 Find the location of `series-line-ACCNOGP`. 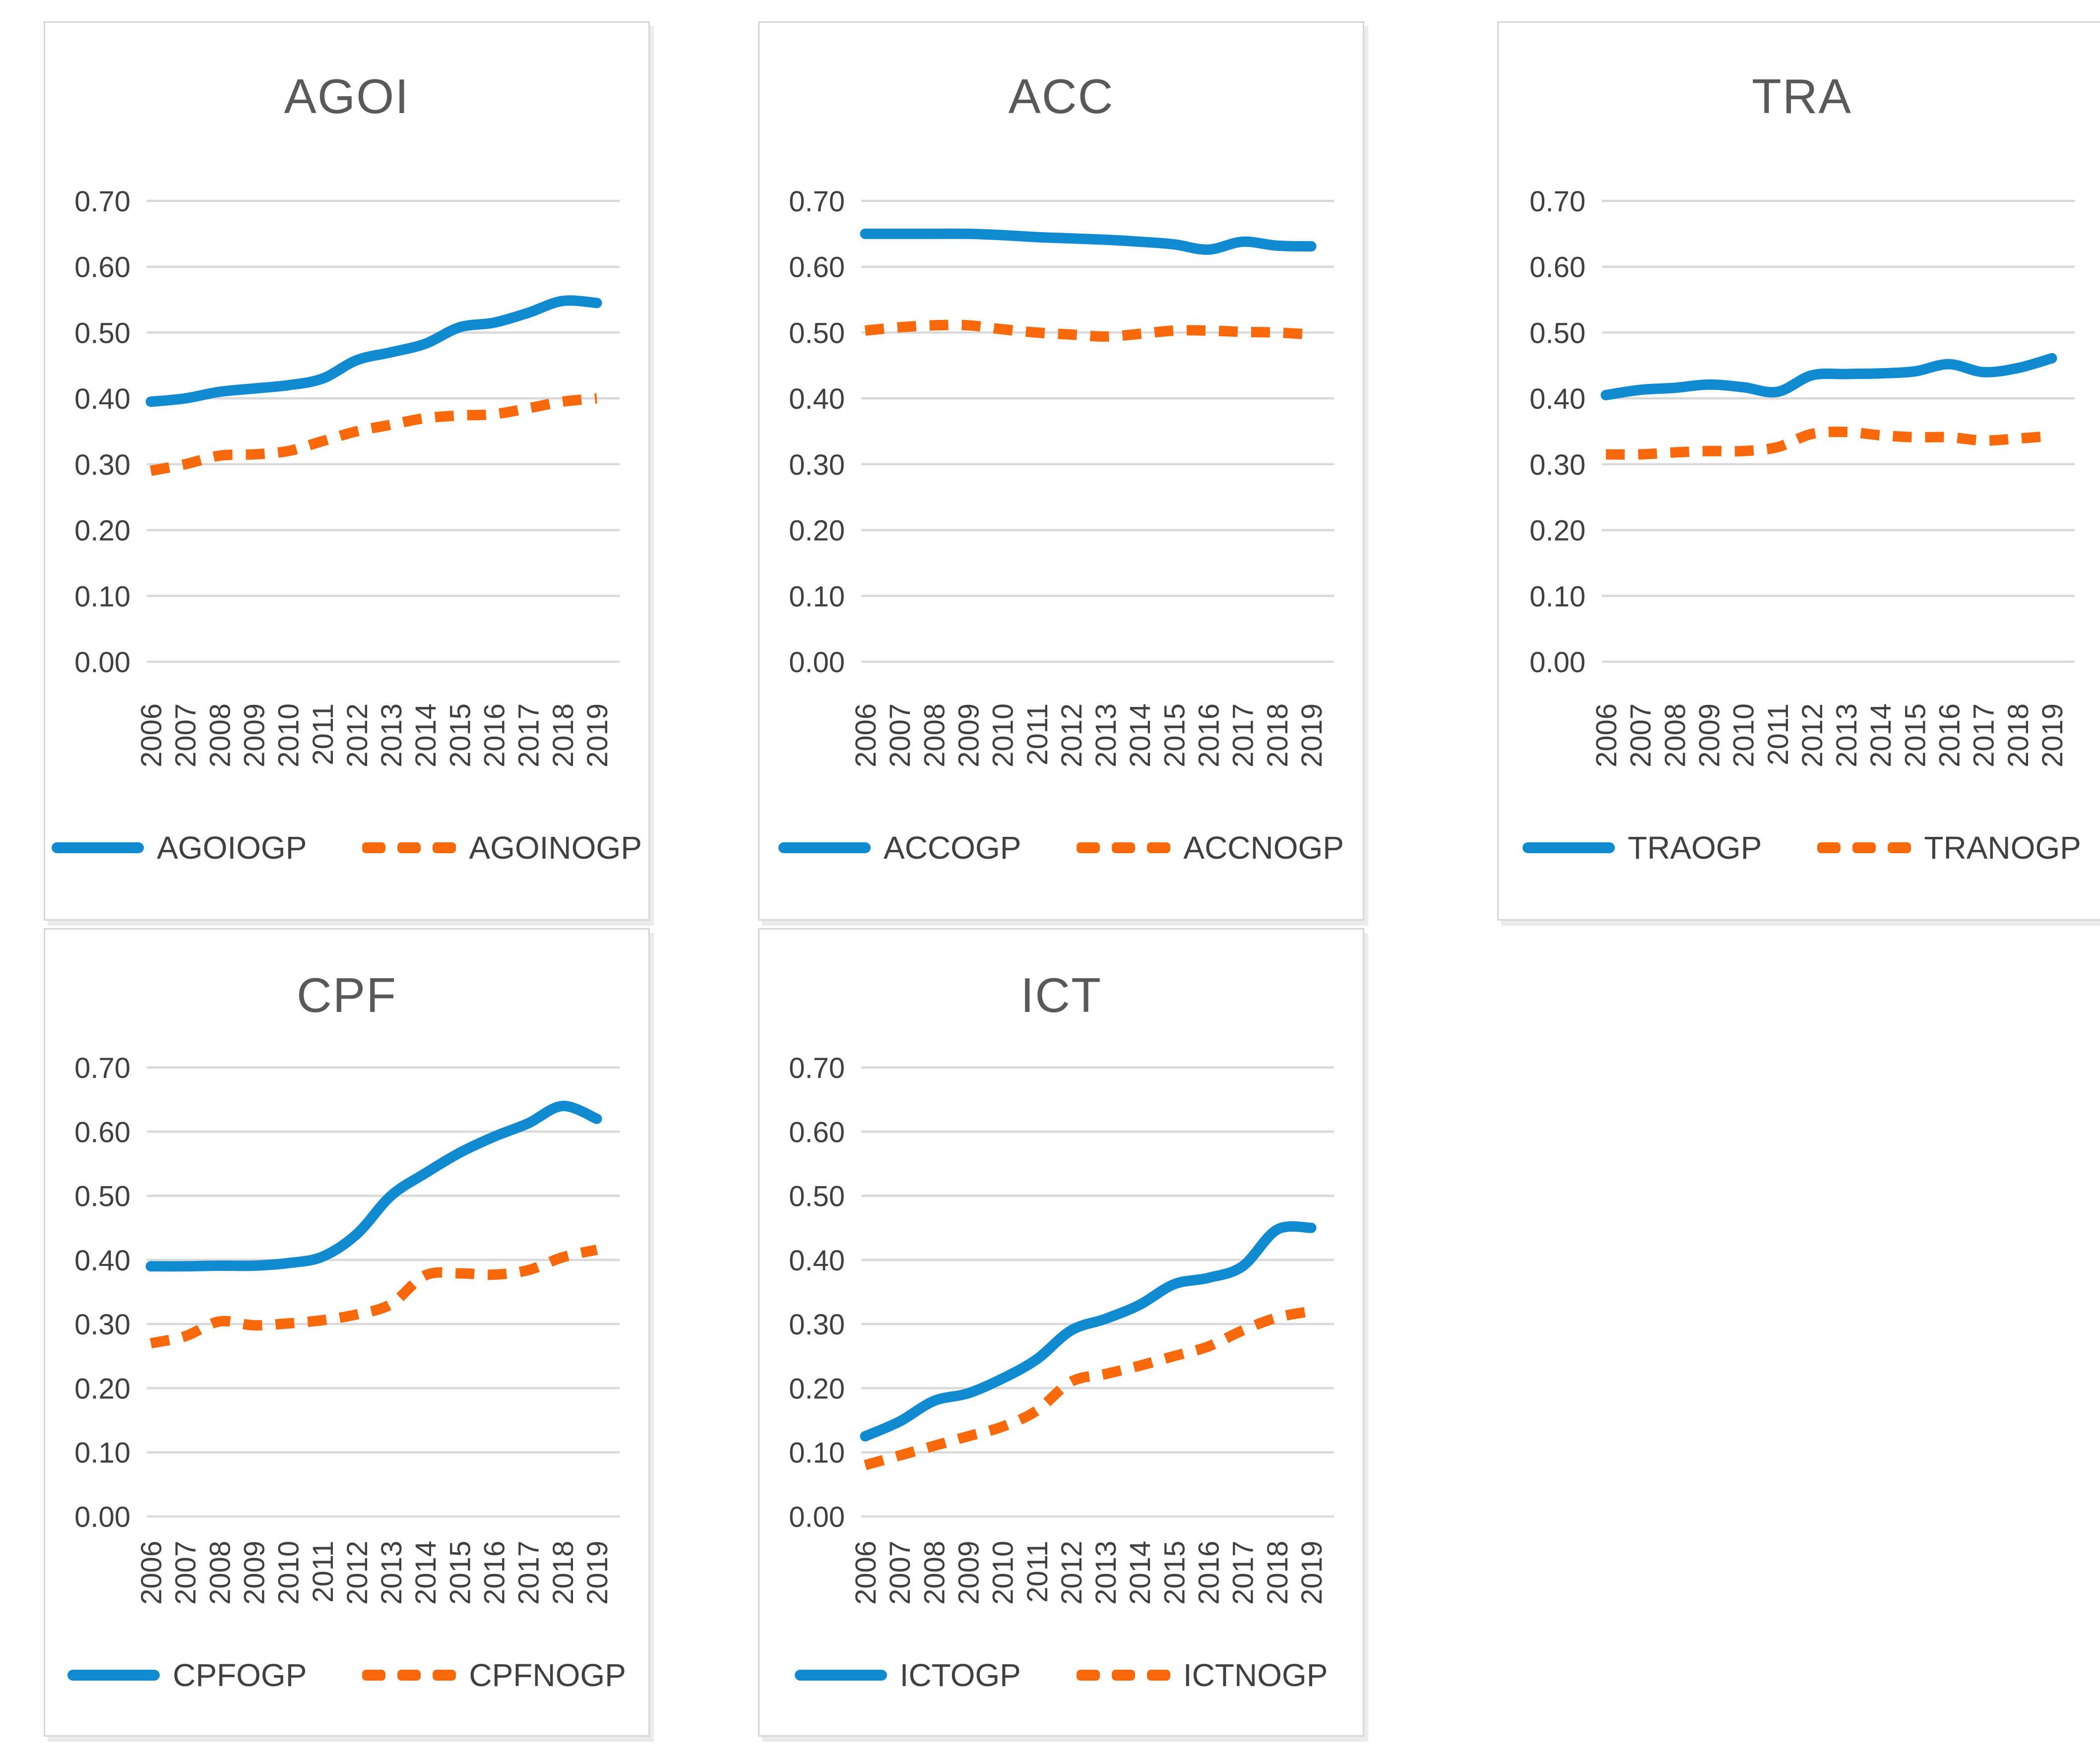

series-line-ACCNOGP is located at coordinates (1088, 330).